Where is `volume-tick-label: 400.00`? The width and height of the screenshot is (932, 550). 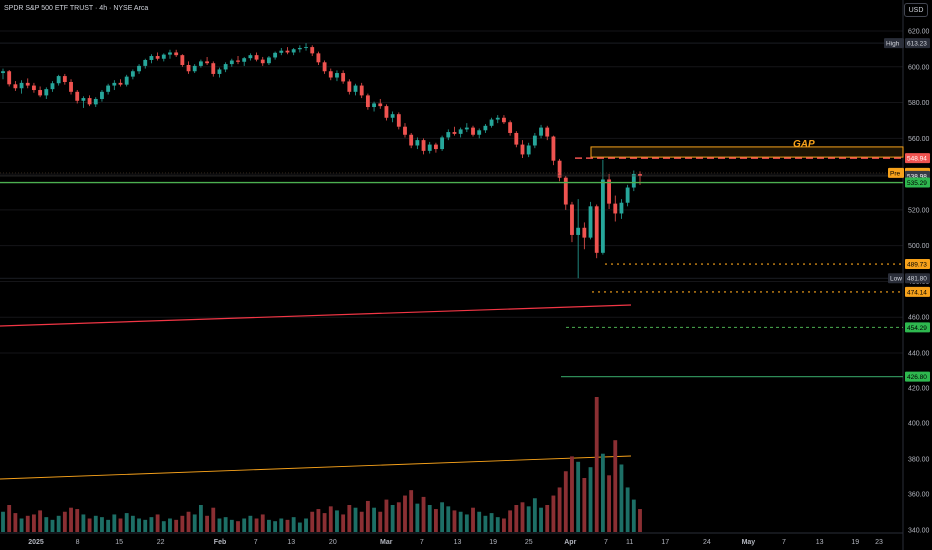 volume-tick-label: 400.00 is located at coordinates (919, 424).